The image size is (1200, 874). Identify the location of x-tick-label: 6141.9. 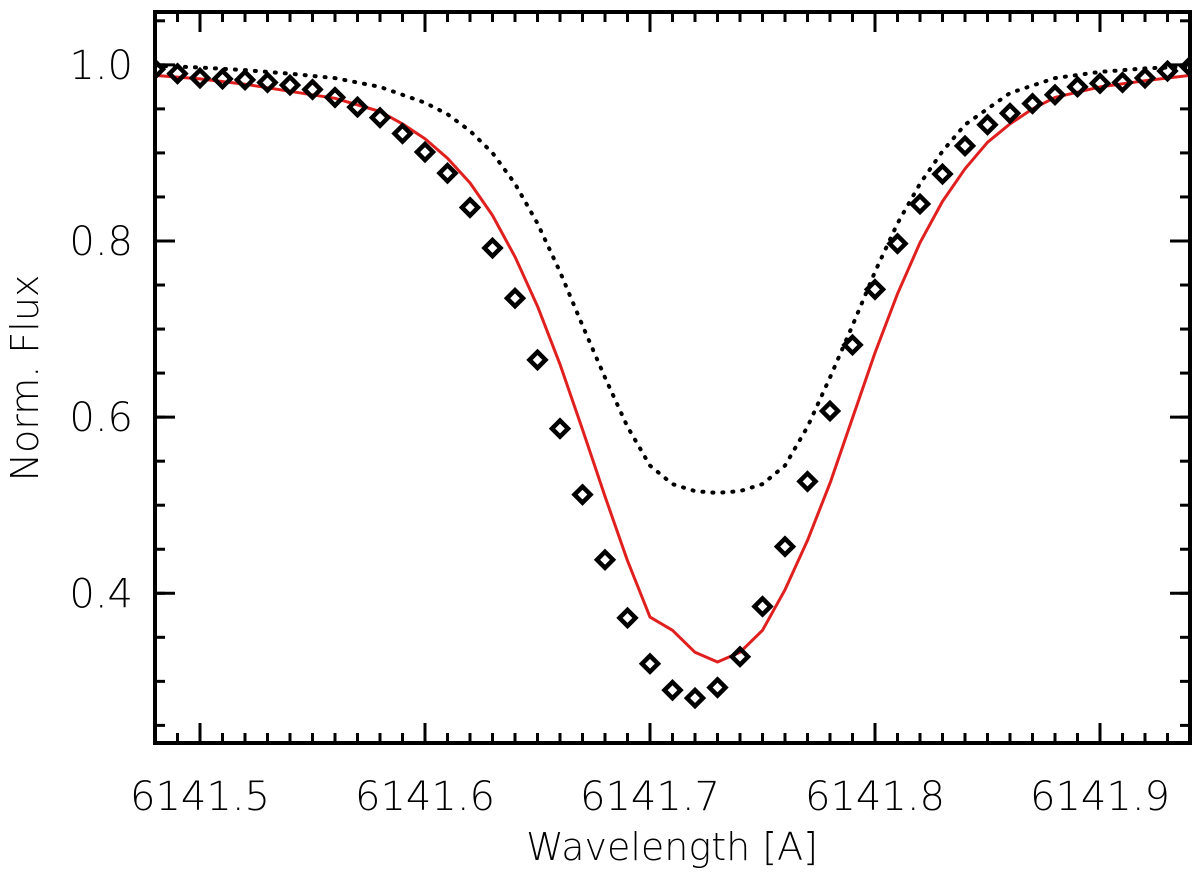
(1100, 797).